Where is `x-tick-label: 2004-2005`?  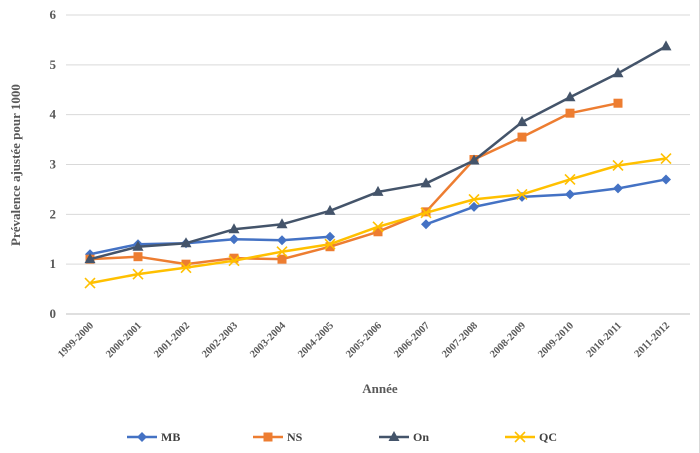 x-tick-label: 2004-2005 is located at coordinates (316, 340).